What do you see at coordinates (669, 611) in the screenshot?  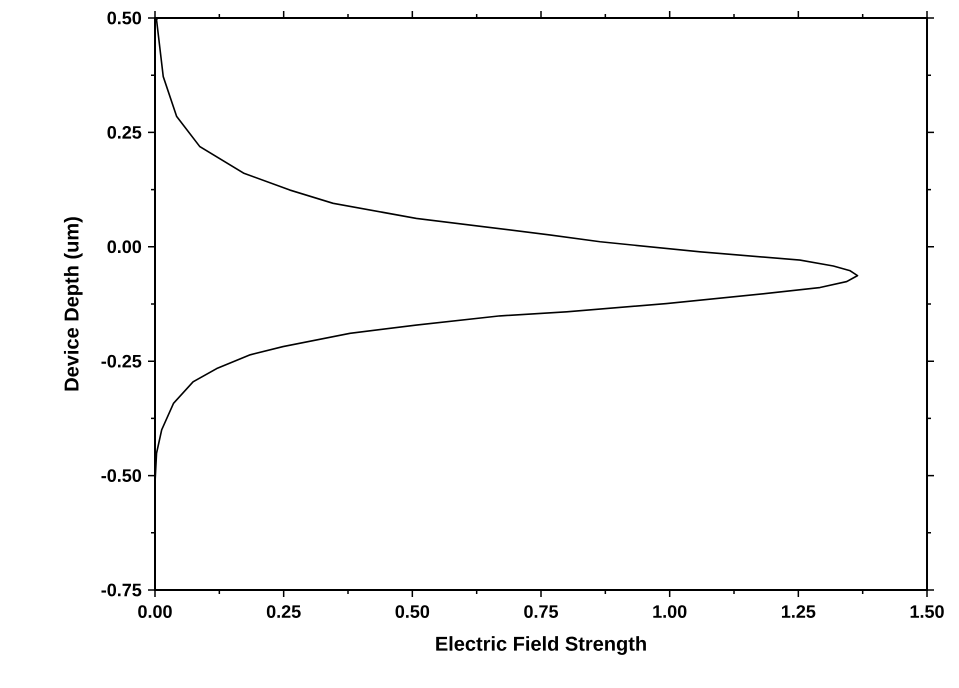 I see `x-tick-label: 1.00` at bounding box center [669, 611].